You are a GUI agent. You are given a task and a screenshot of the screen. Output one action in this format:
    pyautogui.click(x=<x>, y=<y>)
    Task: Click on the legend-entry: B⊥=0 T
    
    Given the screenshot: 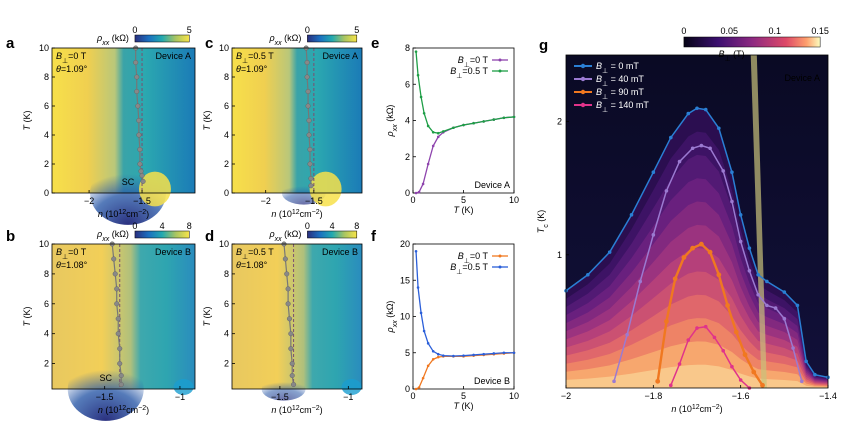 What is the action you would take?
    pyautogui.click(x=473, y=258)
    